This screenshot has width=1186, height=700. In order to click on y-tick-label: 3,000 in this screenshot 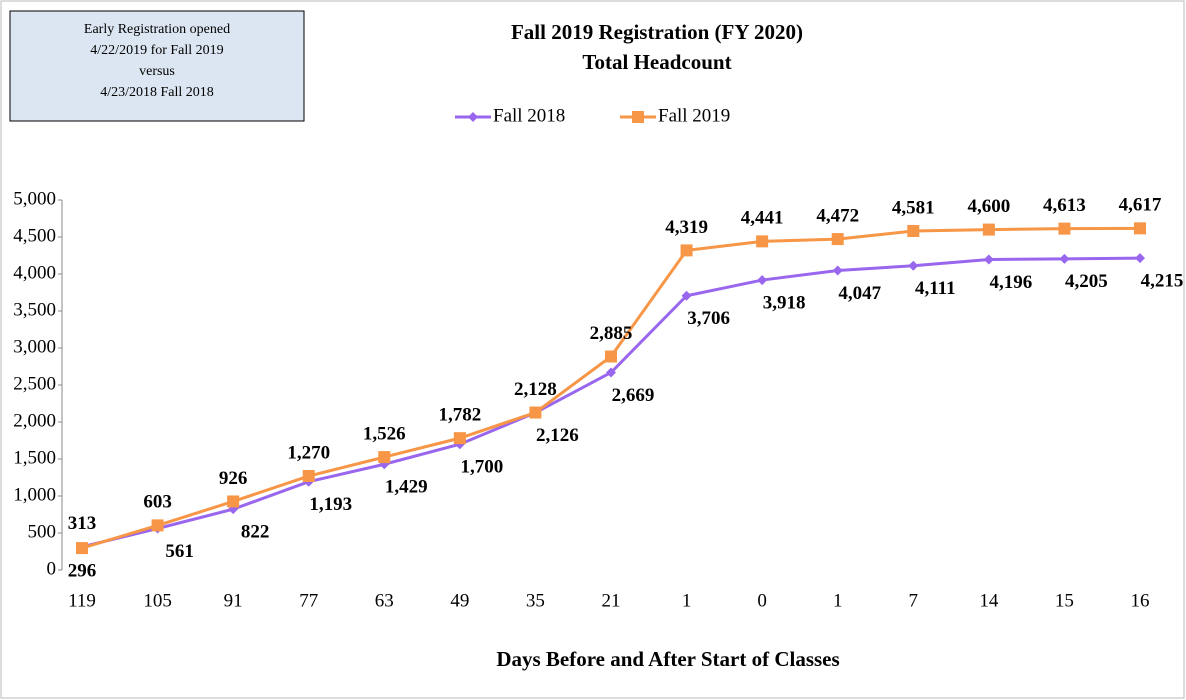, I will do `click(34, 346)`.